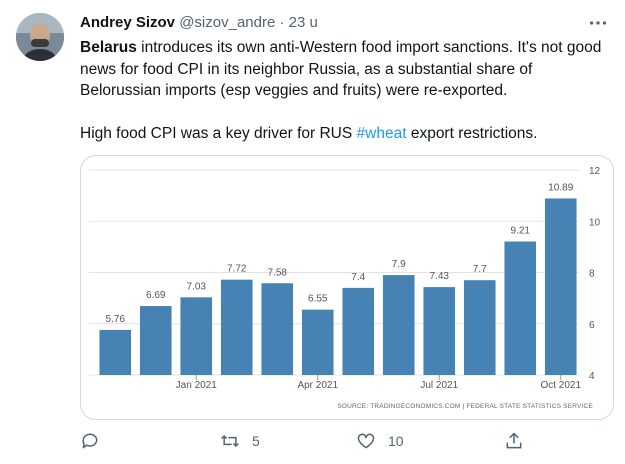 This screenshot has height=464, width=625. Describe the element at coordinates (598, 23) in the screenshot. I see `more-icon` at that location.